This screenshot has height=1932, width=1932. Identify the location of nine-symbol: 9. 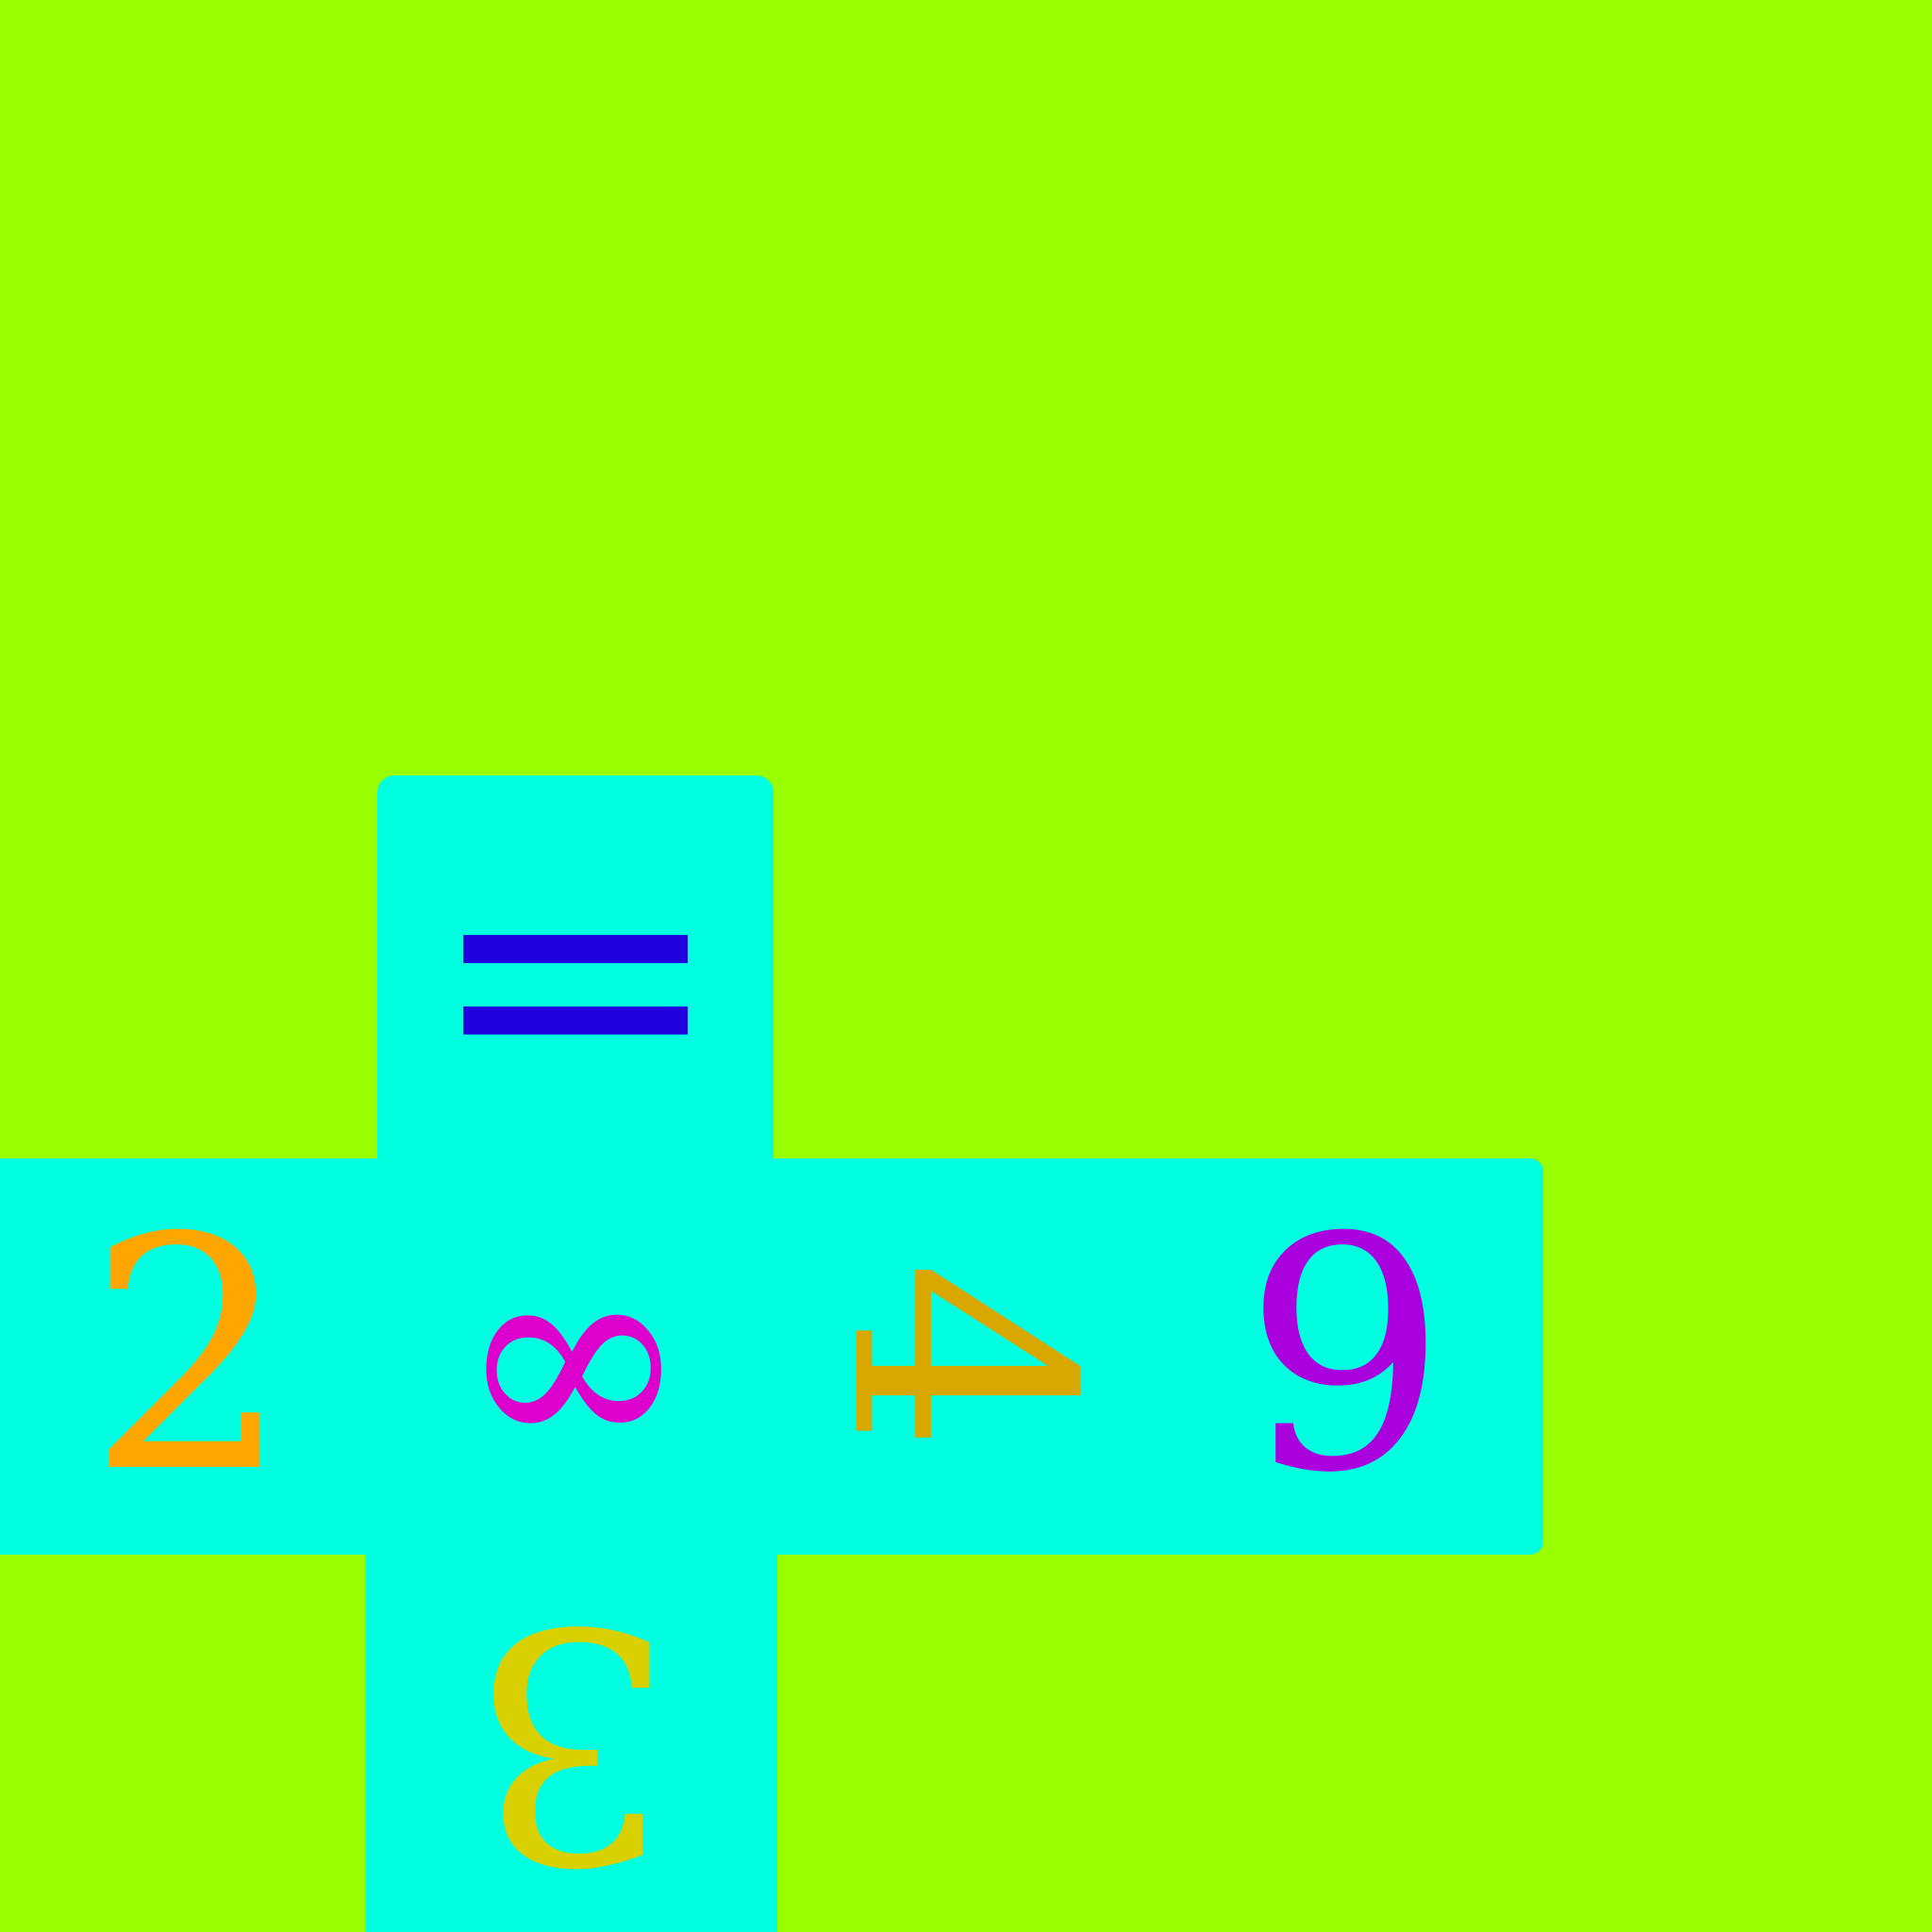
(1345, 1356).